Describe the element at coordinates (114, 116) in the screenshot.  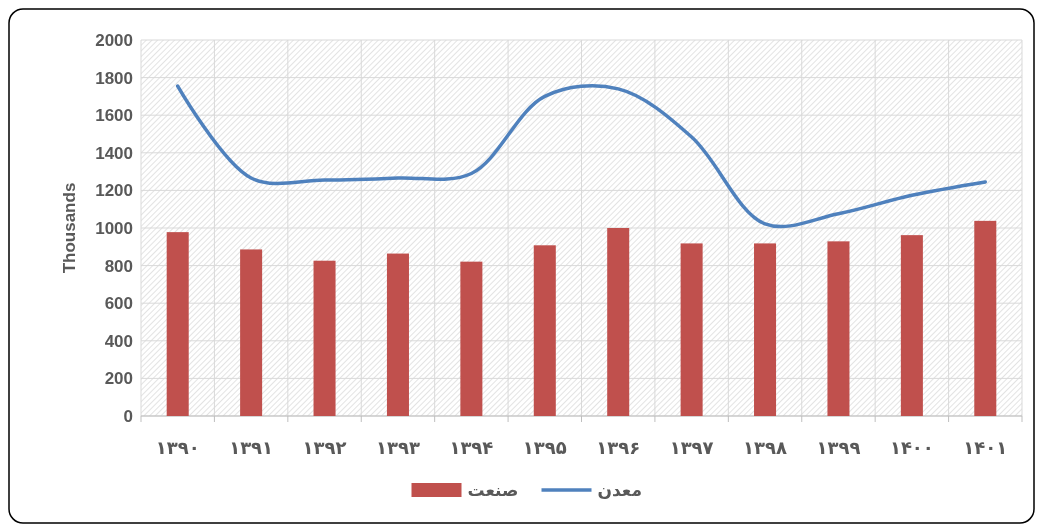
I see `y-tick-label: 1600` at that location.